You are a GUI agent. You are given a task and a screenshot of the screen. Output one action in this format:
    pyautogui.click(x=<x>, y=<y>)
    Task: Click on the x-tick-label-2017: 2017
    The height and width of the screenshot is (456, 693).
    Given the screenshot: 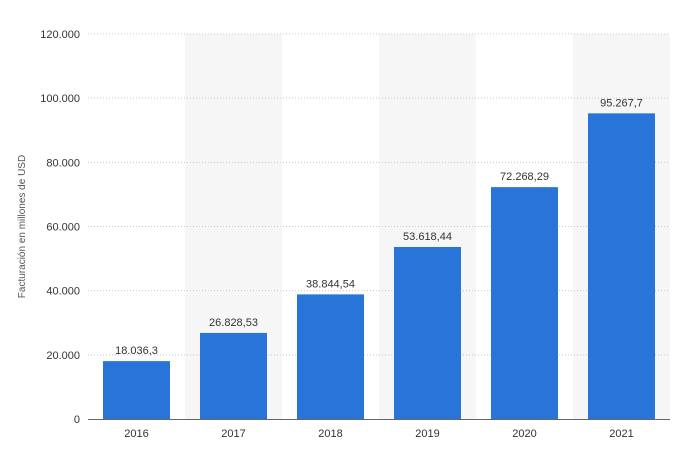 What is the action you would take?
    pyautogui.click(x=233, y=434)
    